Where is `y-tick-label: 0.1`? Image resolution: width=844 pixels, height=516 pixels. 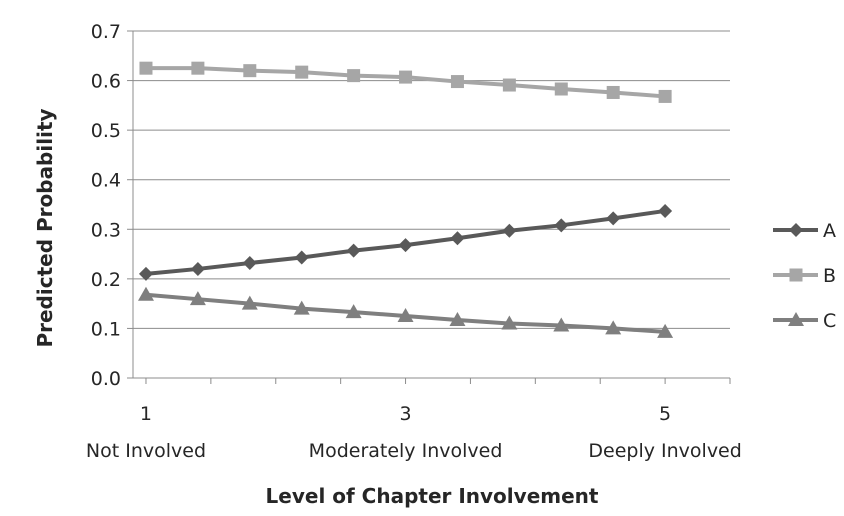
y-tick-label: 0.1 is located at coordinates (106, 329).